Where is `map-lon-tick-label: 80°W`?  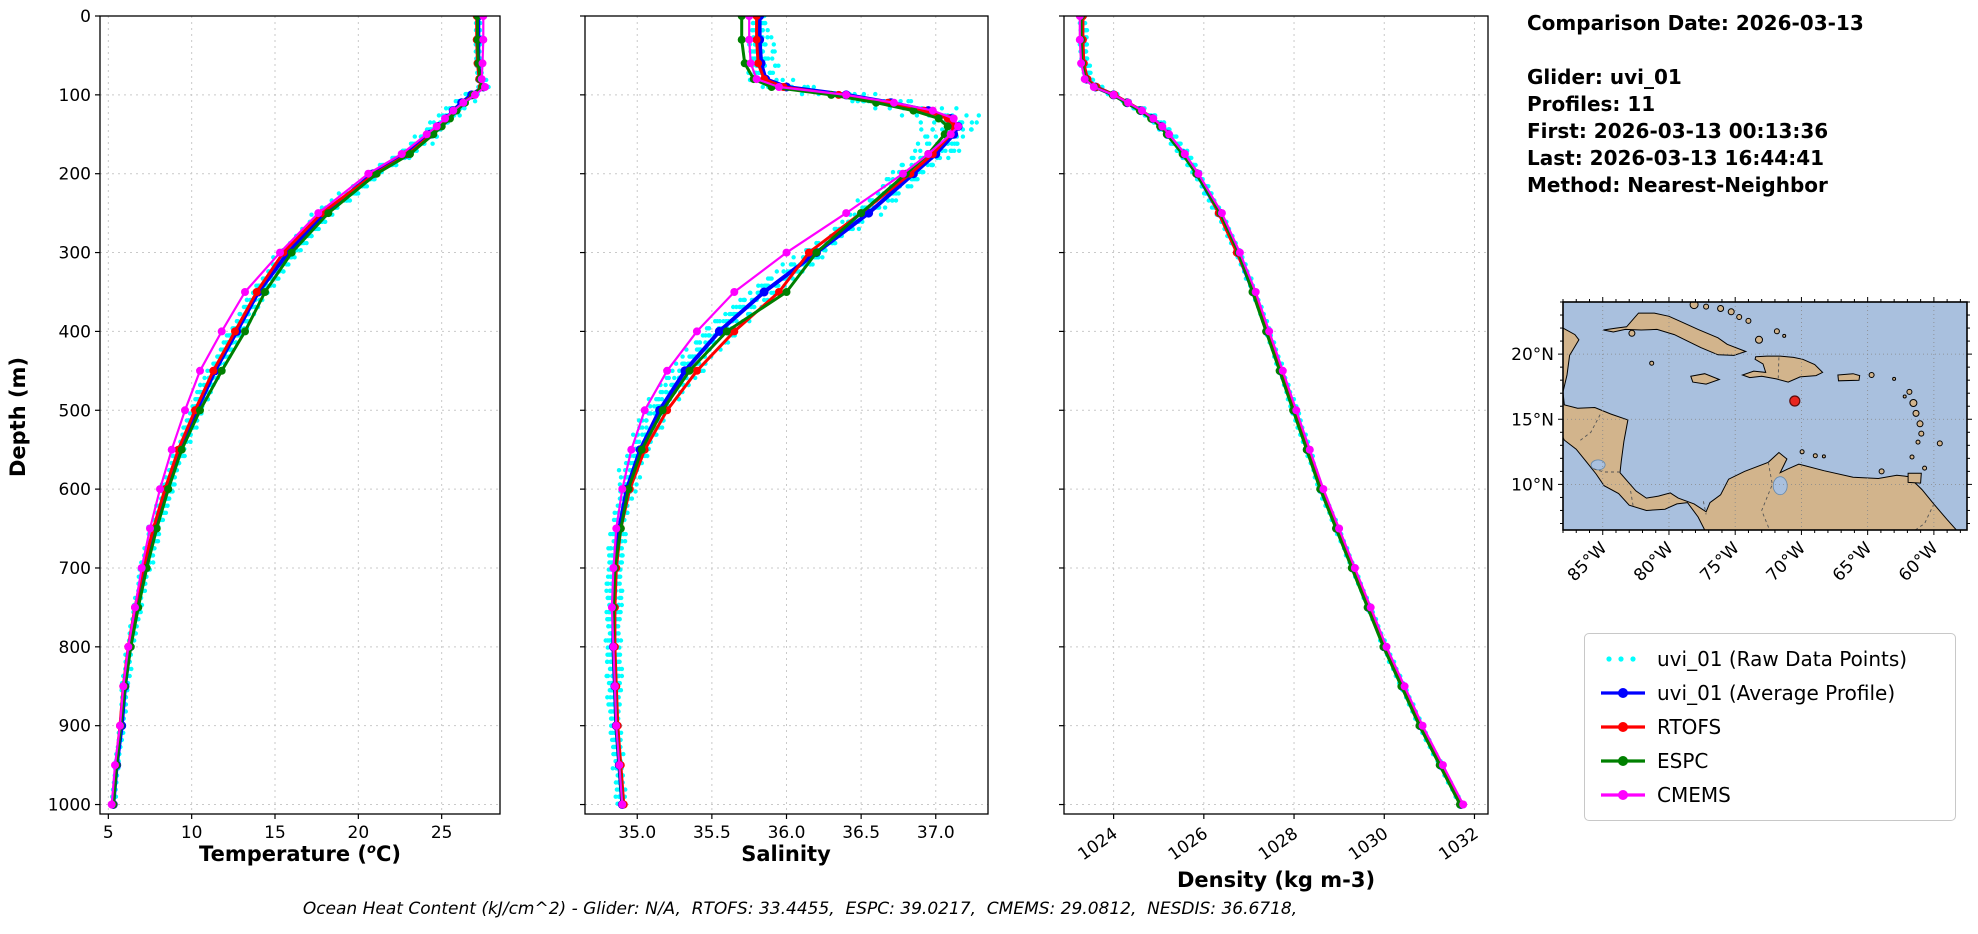 map-lon-tick-label: 80°W is located at coordinates (1653, 561).